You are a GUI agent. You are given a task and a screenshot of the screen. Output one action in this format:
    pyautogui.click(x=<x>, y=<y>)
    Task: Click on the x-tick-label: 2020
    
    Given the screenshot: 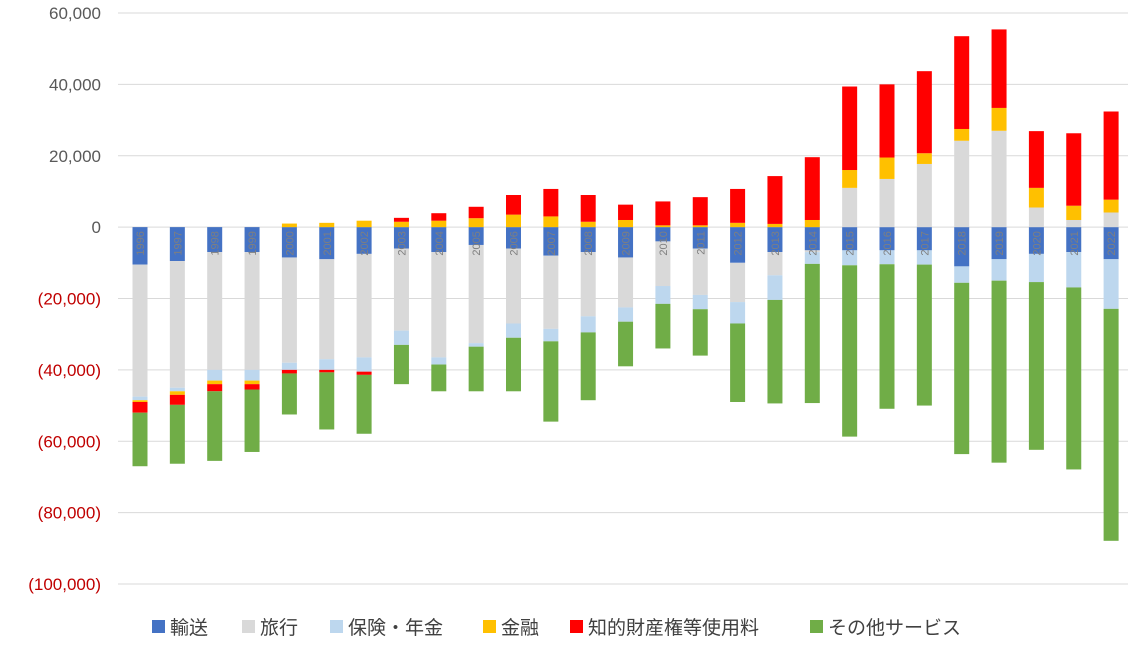 What is the action you would take?
    pyautogui.click(x=1037, y=243)
    